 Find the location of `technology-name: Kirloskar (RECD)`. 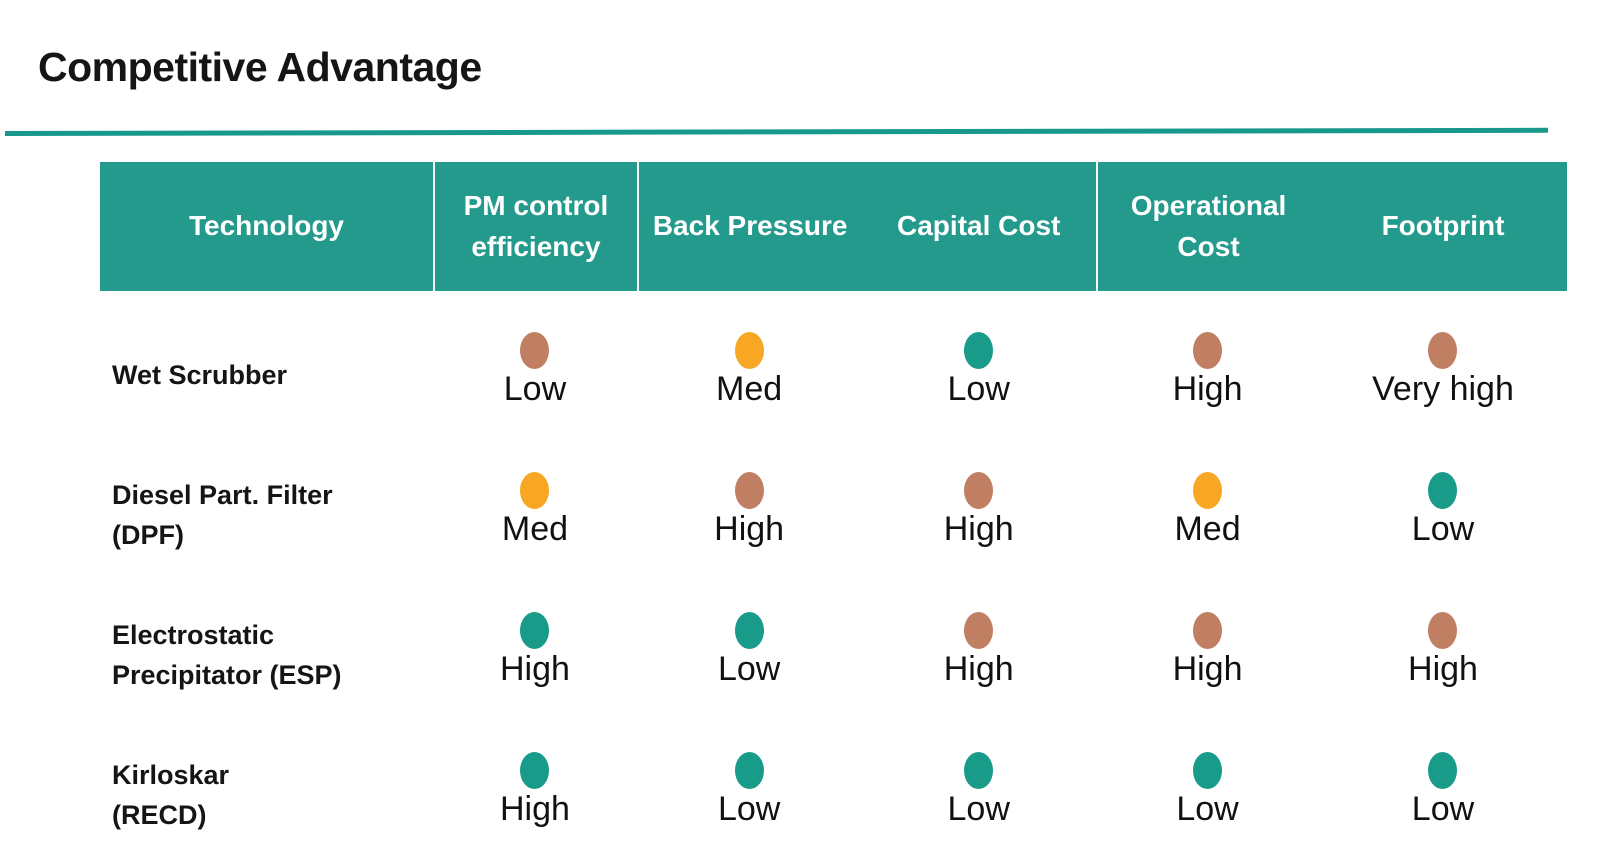

technology-name: Kirloskar (RECD) is located at coordinates (171, 795).